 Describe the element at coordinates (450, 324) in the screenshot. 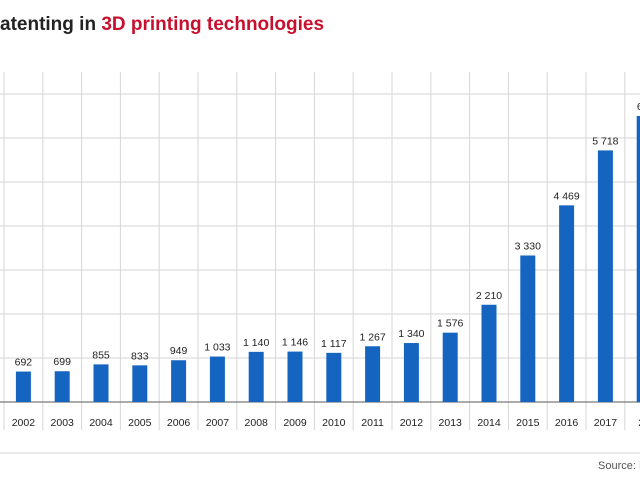

I see `bar-value-label: 1 576` at that location.